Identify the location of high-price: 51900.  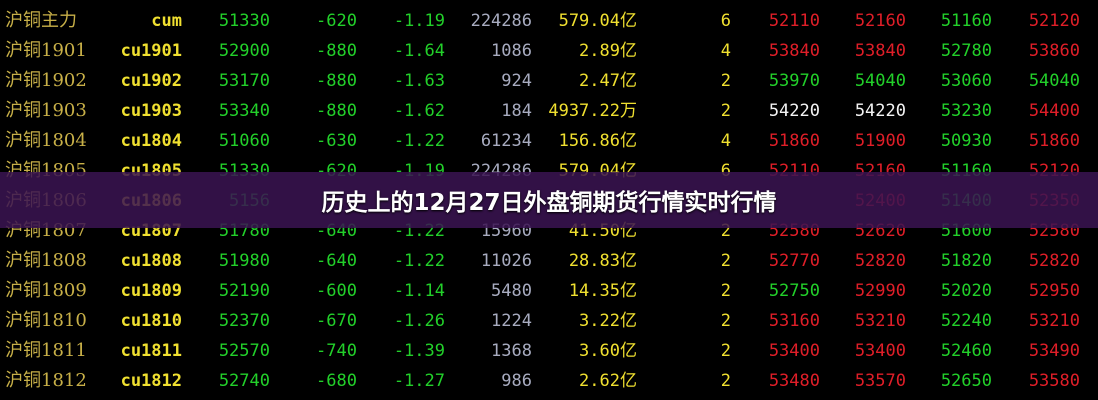
(880, 141).